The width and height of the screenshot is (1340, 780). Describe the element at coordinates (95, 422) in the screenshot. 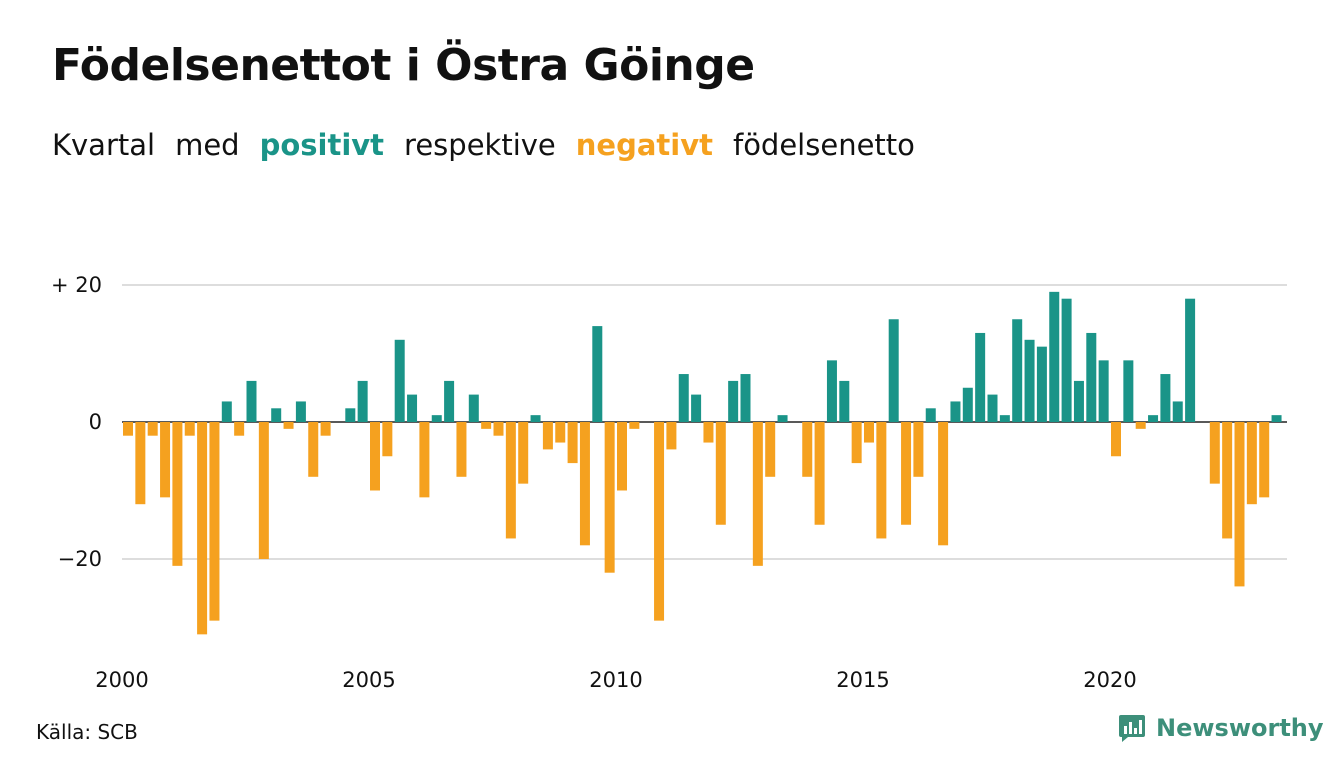

I see `y-tick-label: 0` at that location.